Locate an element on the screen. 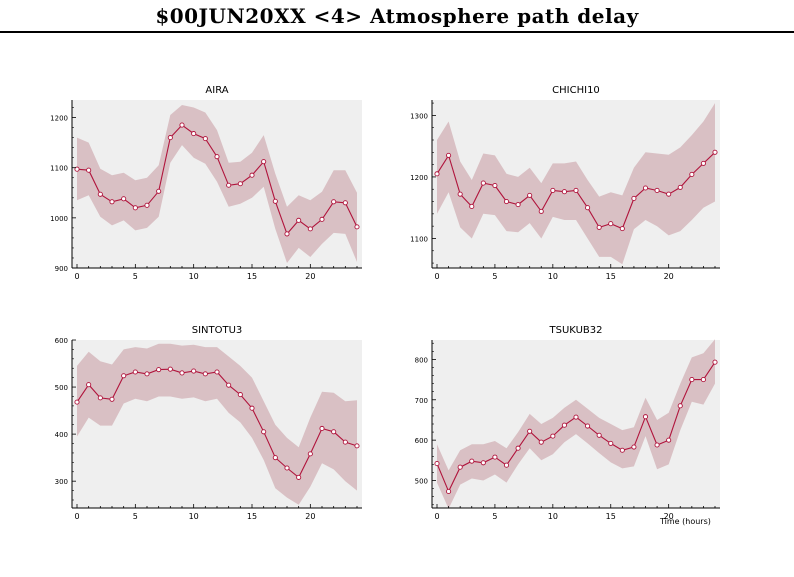  chart-title: AIRA is located at coordinates (216, 90).